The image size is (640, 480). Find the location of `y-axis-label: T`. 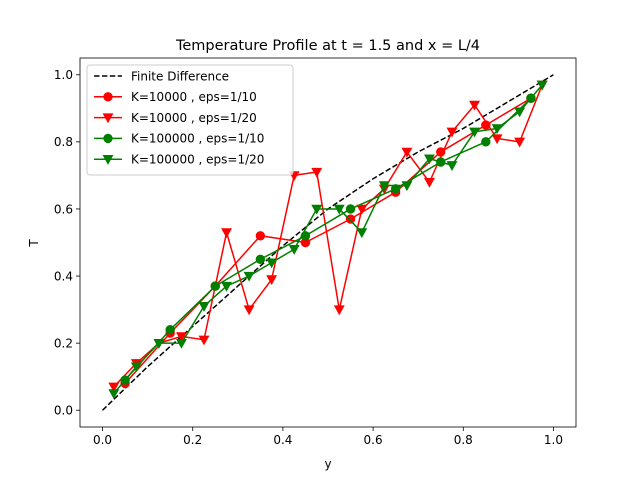

y-axis-label: T is located at coordinates (34, 243).